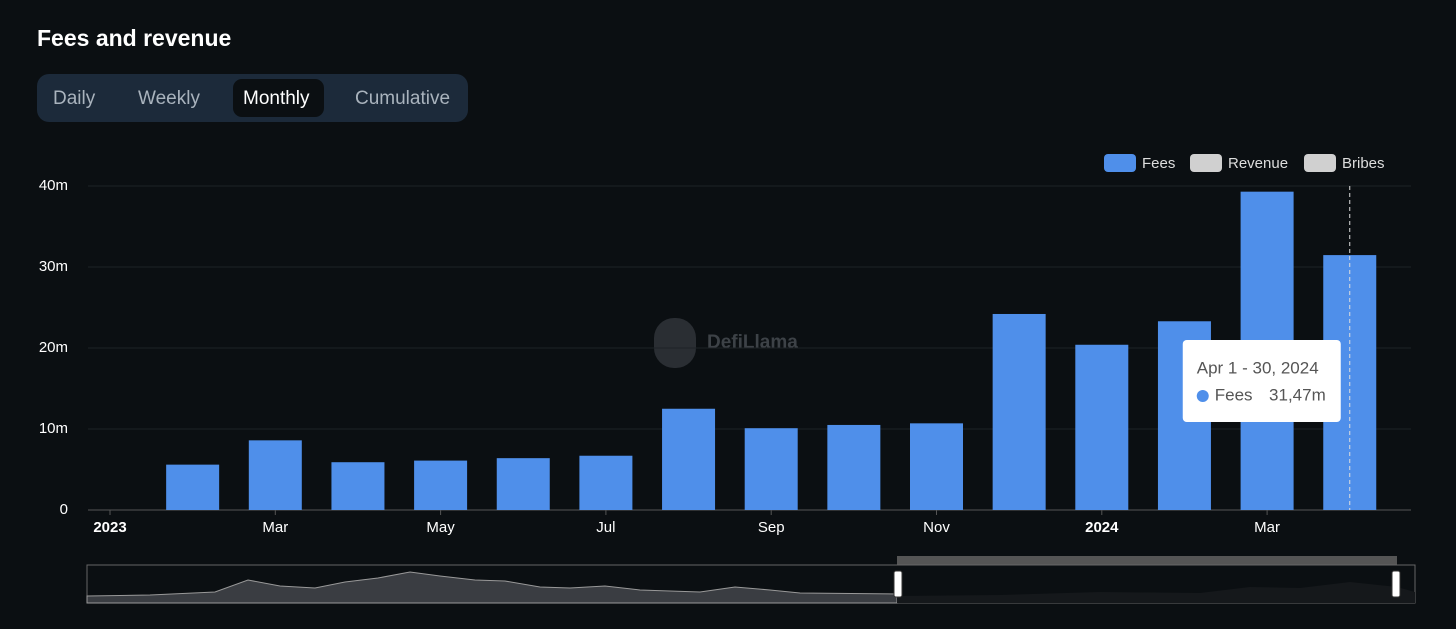  I want to click on legend-label: Revenue, so click(1258, 163).